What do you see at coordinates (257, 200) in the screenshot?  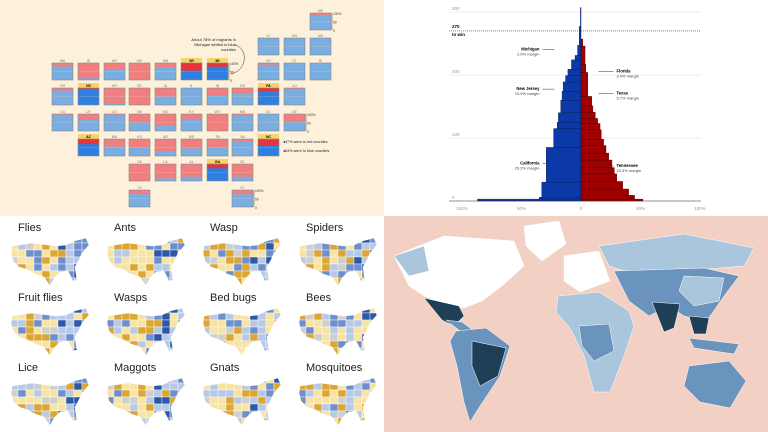 I see `scale-tick: 50` at bounding box center [257, 200].